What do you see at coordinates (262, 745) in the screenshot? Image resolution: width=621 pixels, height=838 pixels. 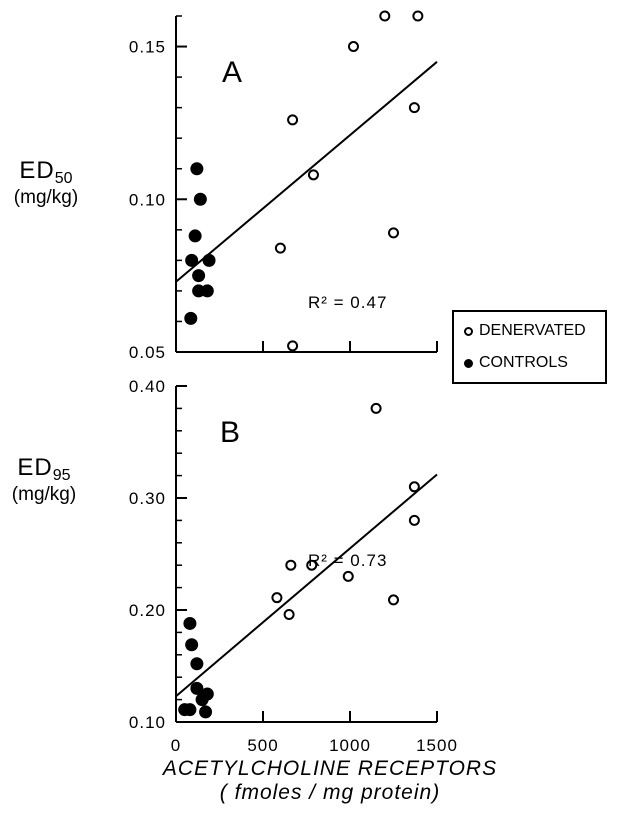 I see `panel-b-x-tick-label: 500` at bounding box center [262, 745].